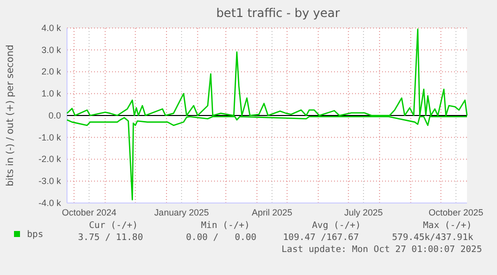  Describe the element at coordinates (51, 49) in the screenshot. I see `y-tick-label: 3.0 k` at that location.